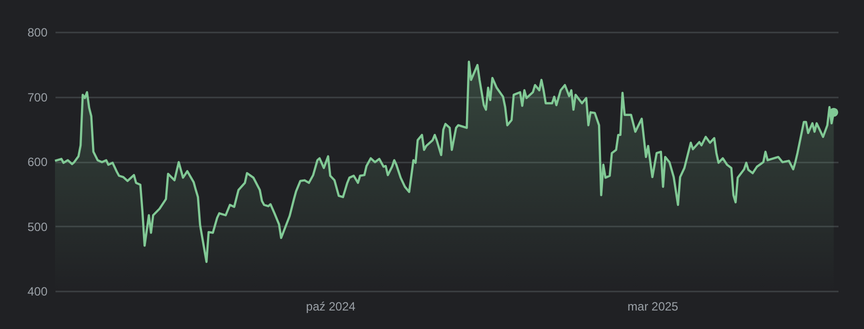 The width and height of the screenshot is (864, 329). Describe the element at coordinates (37, 291) in the screenshot. I see `y-tick-label: 400` at that location.